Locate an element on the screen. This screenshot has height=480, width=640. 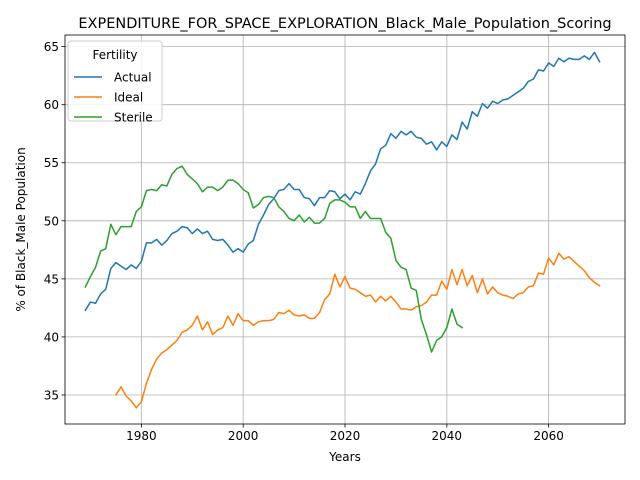
x-tick-label: 2000 is located at coordinates (243, 436).